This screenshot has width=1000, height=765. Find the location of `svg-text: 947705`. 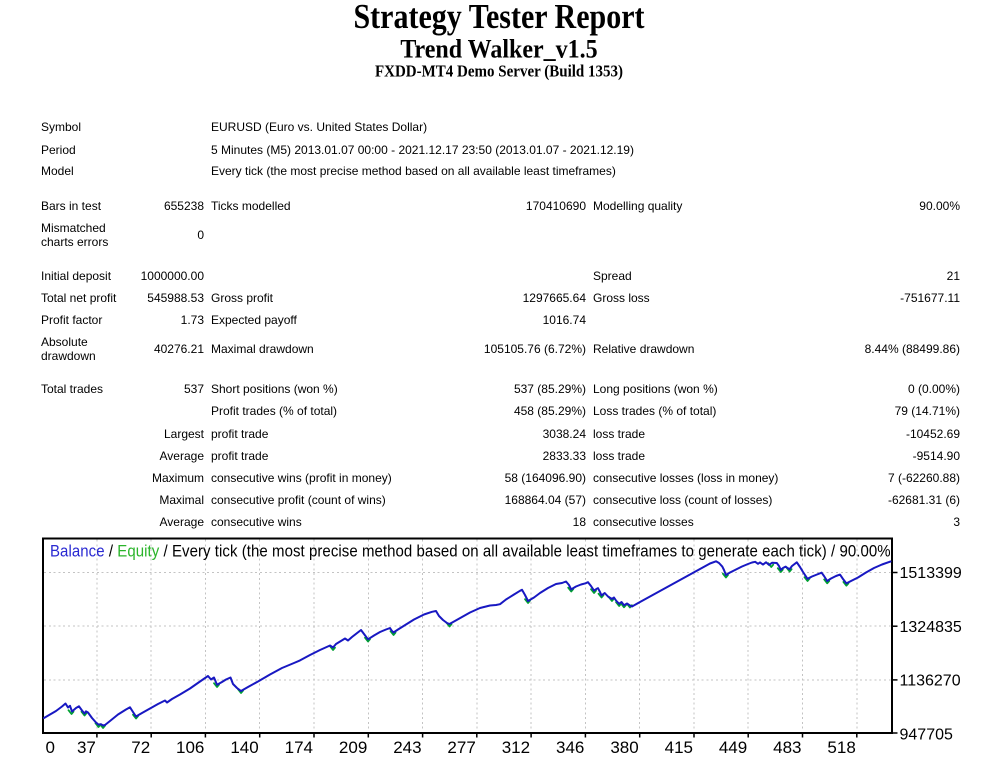

svg-text: 947705 is located at coordinates (926, 734).